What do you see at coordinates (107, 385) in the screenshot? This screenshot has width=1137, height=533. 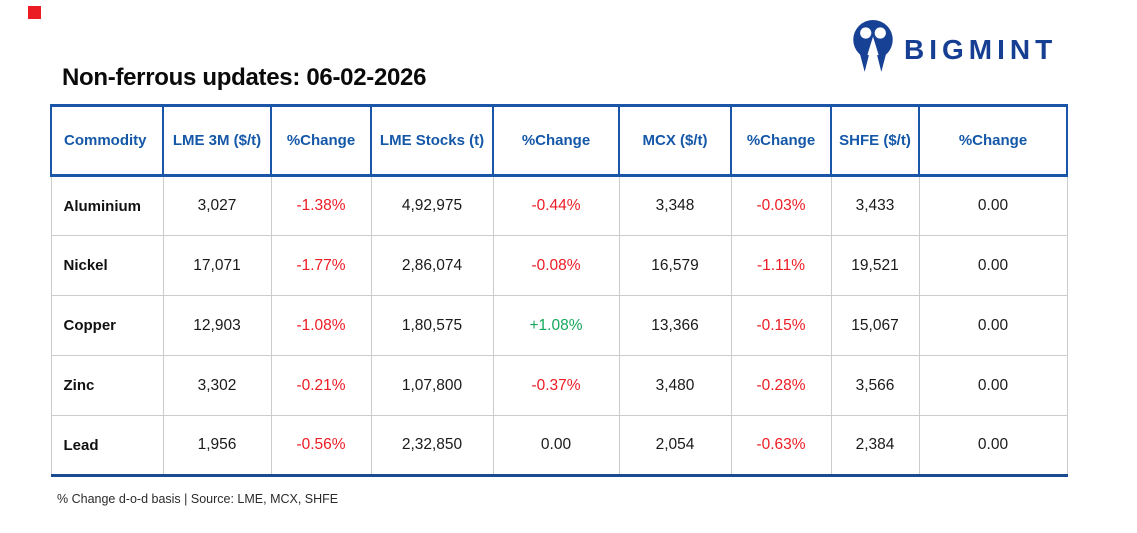 I see `commodity-cell: Zinc` at bounding box center [107, 385].